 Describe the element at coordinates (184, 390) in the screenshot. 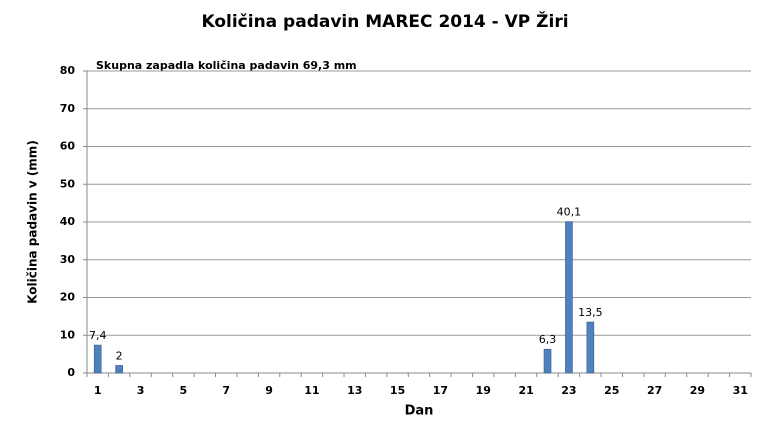

I see `x-tick-label: 5` at that location.